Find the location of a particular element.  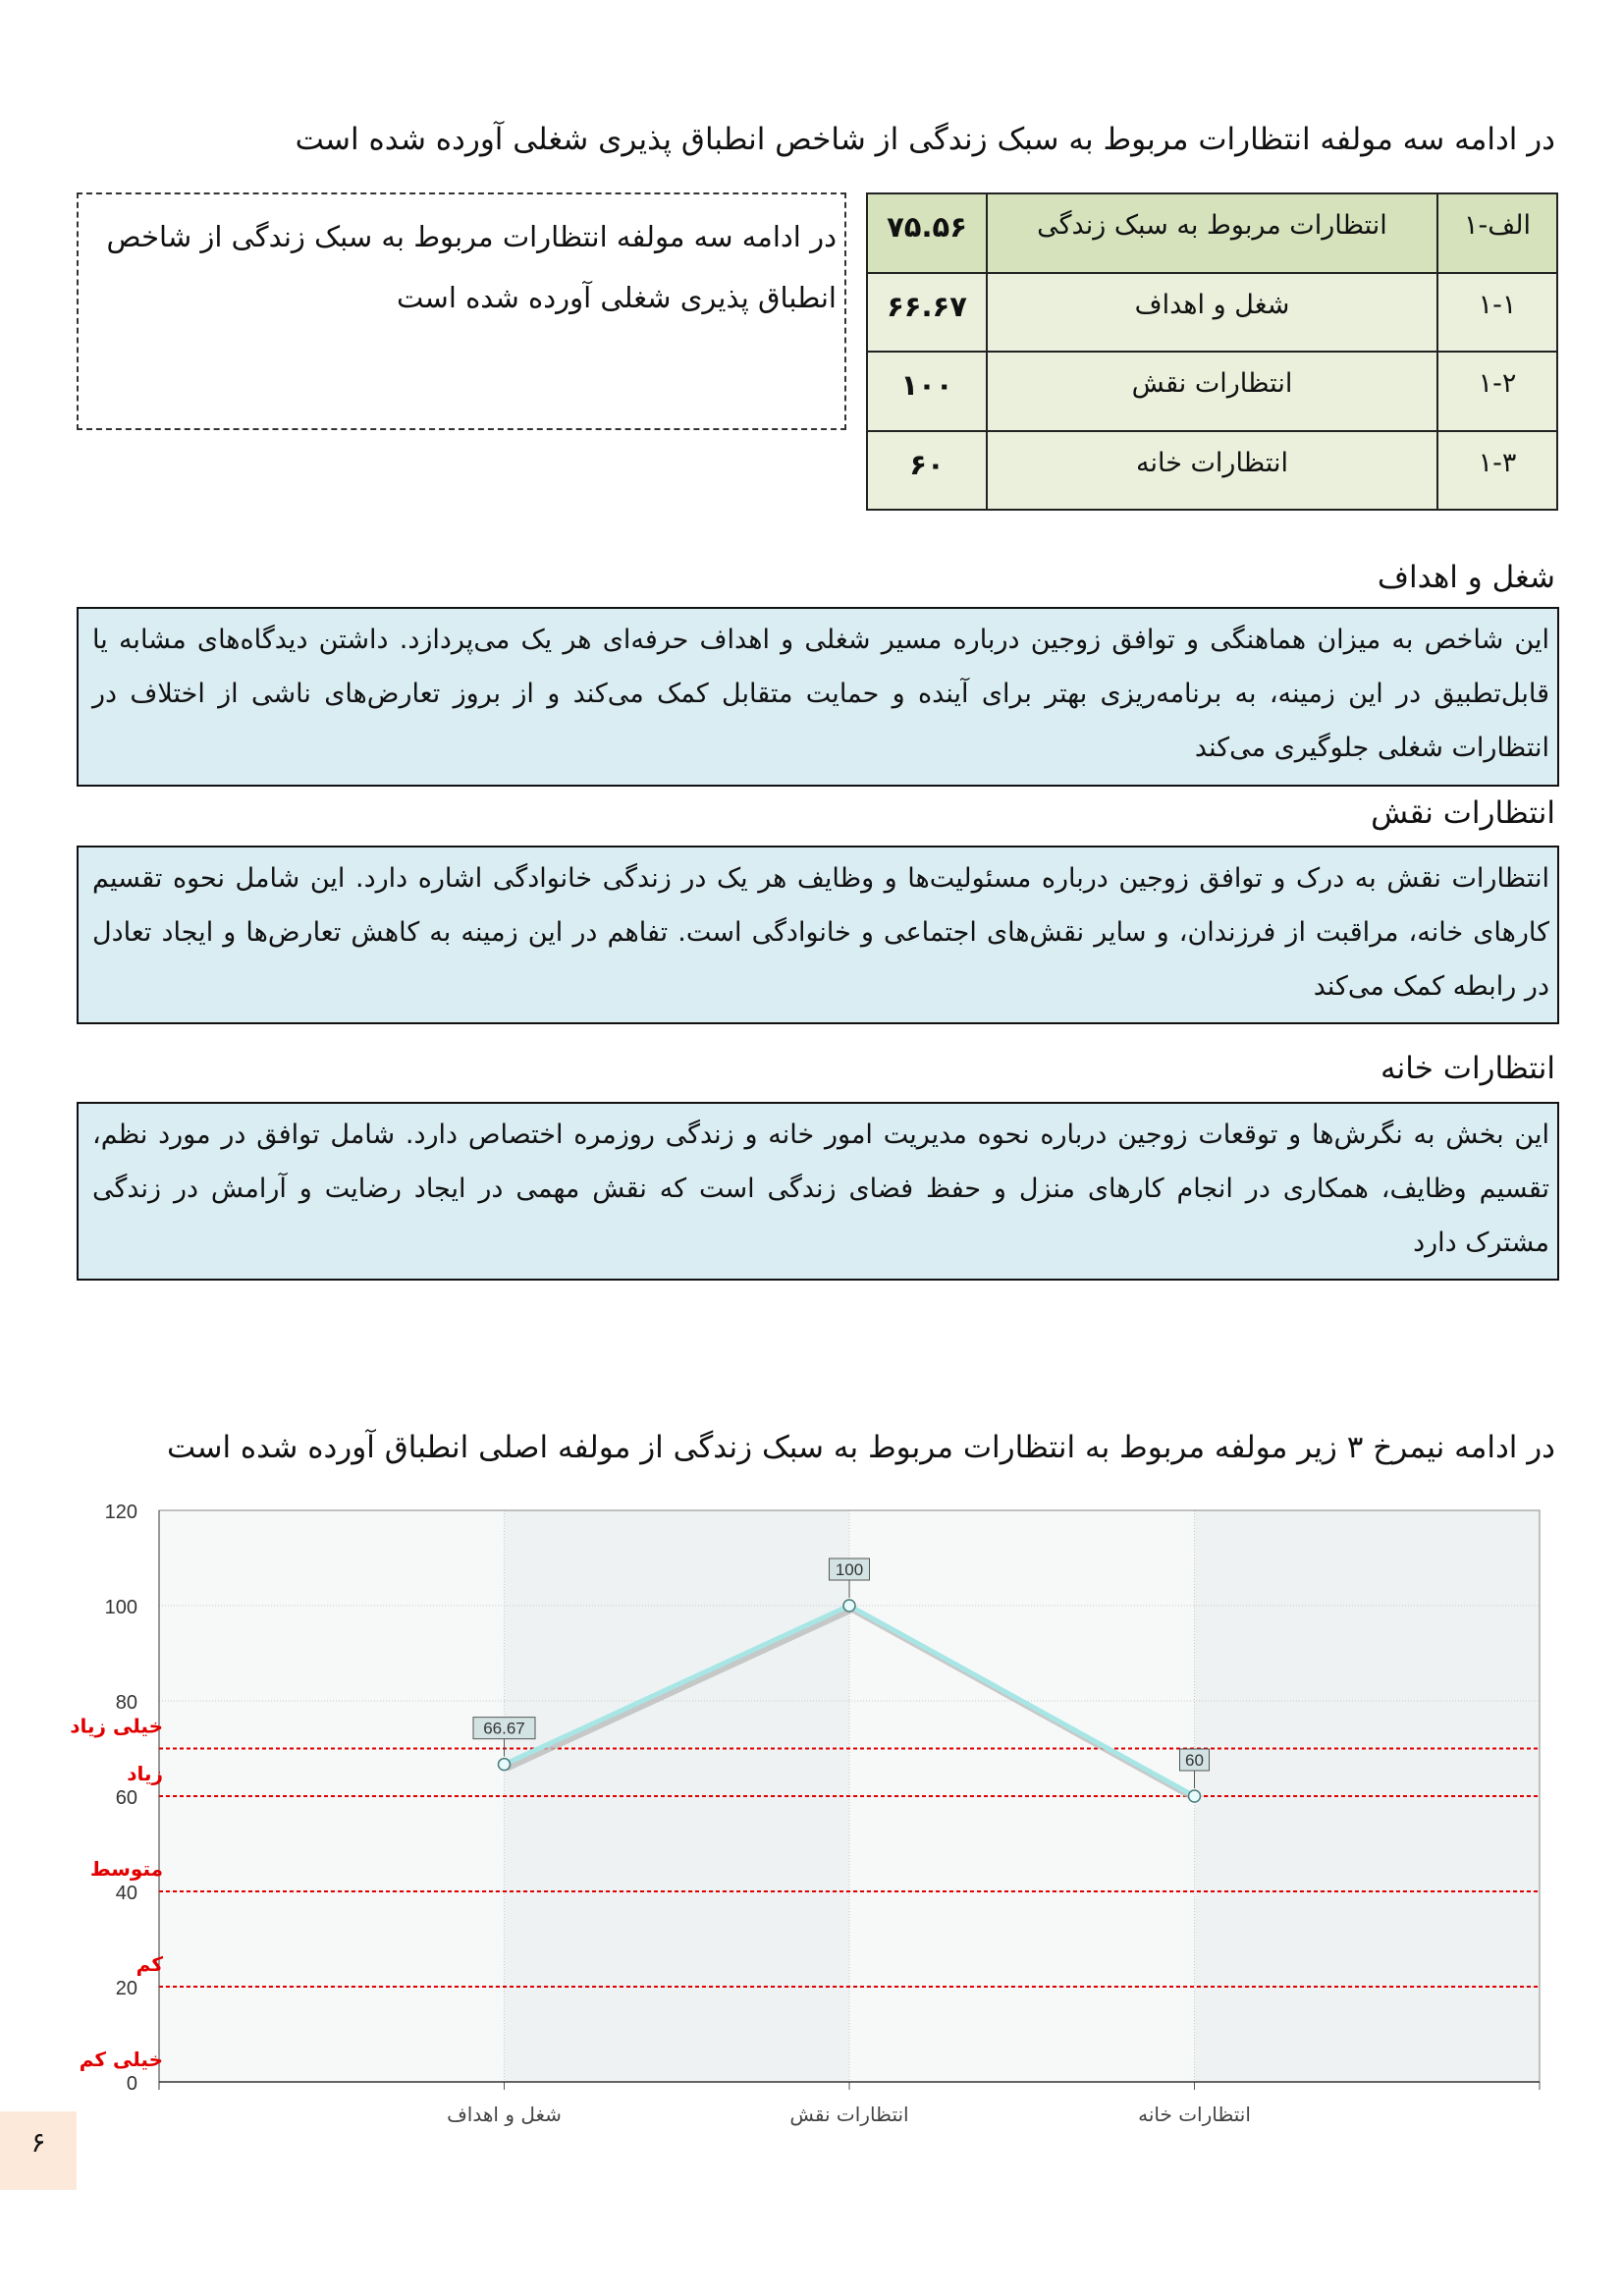

section-title-role: انتظارات نقش is located at coordinates (1463, 813).